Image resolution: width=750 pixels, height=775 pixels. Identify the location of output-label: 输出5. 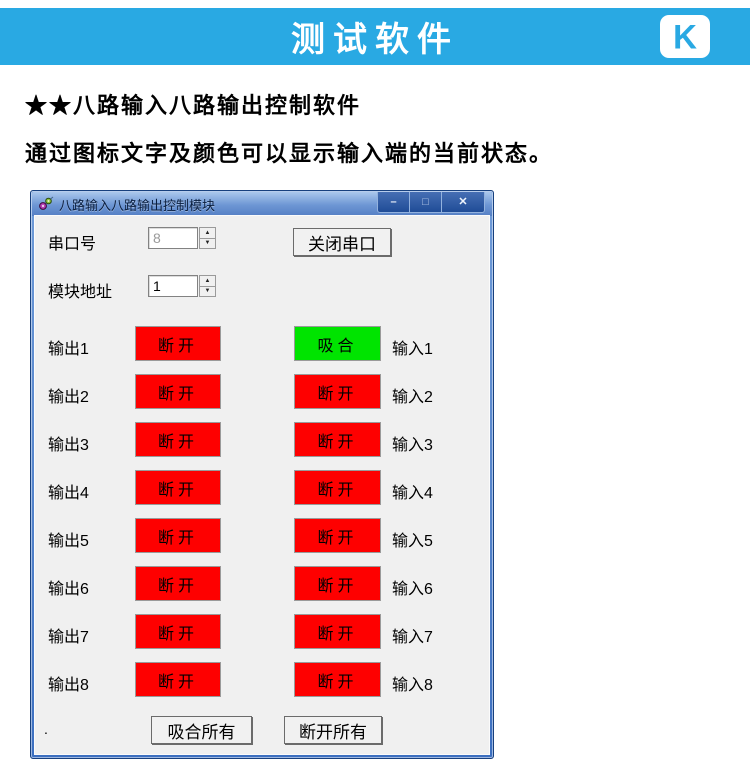
(68, 541).